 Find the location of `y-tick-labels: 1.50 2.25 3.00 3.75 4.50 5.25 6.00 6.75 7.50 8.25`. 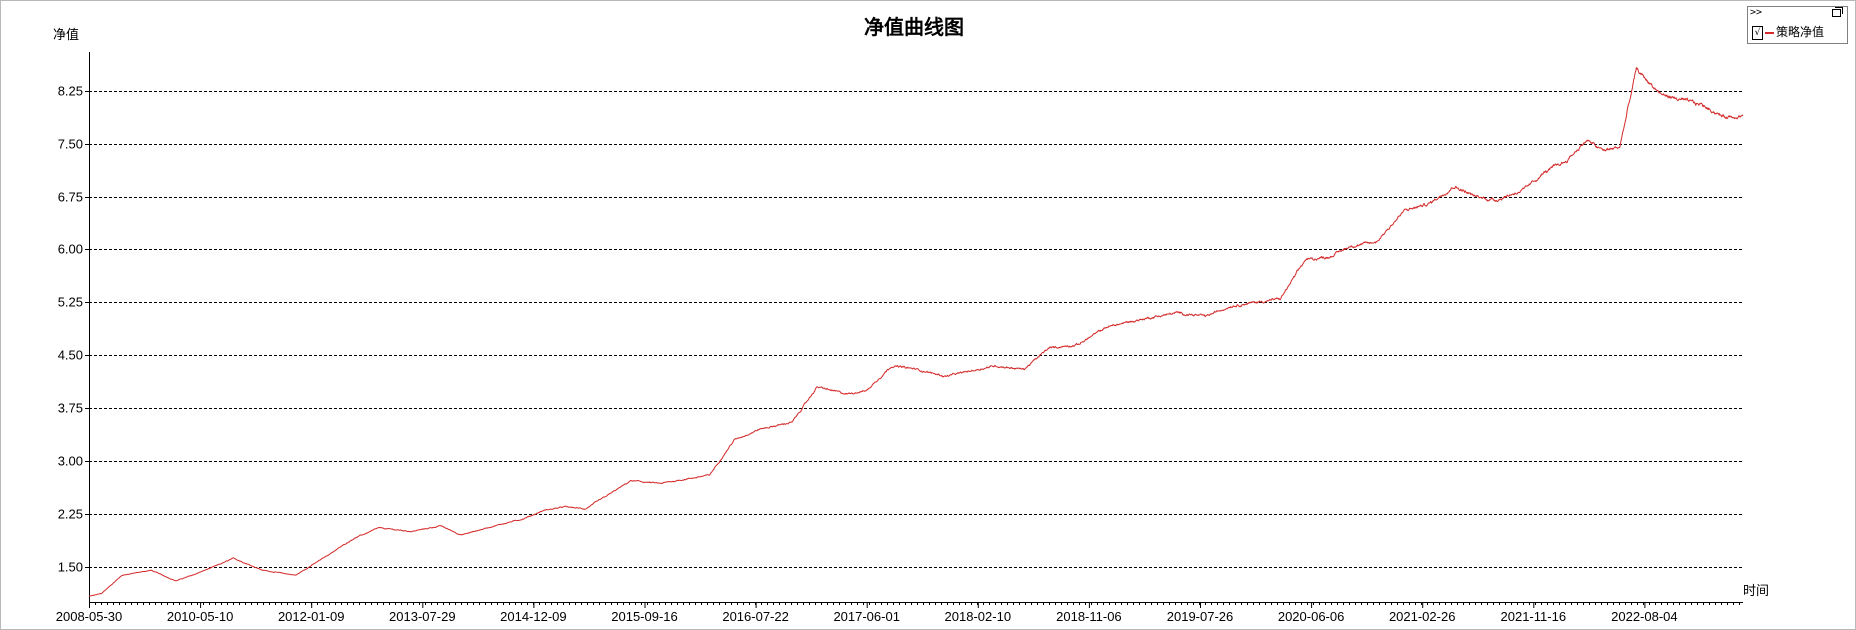

y-tick-labels: 1.50 2.25 3.00 3.75 4.50 5.25 6.00 6.75 7.50 8.25 is located at coordinates (70, 329).